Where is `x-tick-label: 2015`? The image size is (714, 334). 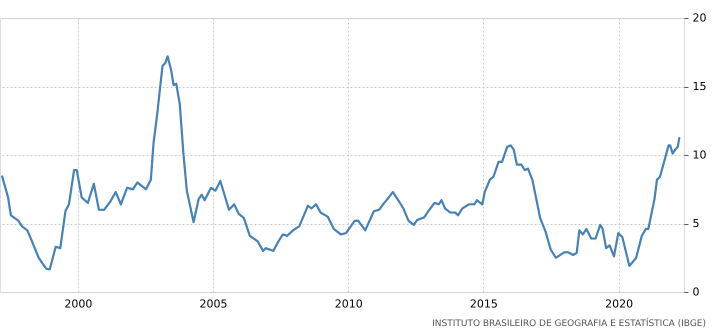 x-tick-label: 2015 is located at coordinates (484, 304).